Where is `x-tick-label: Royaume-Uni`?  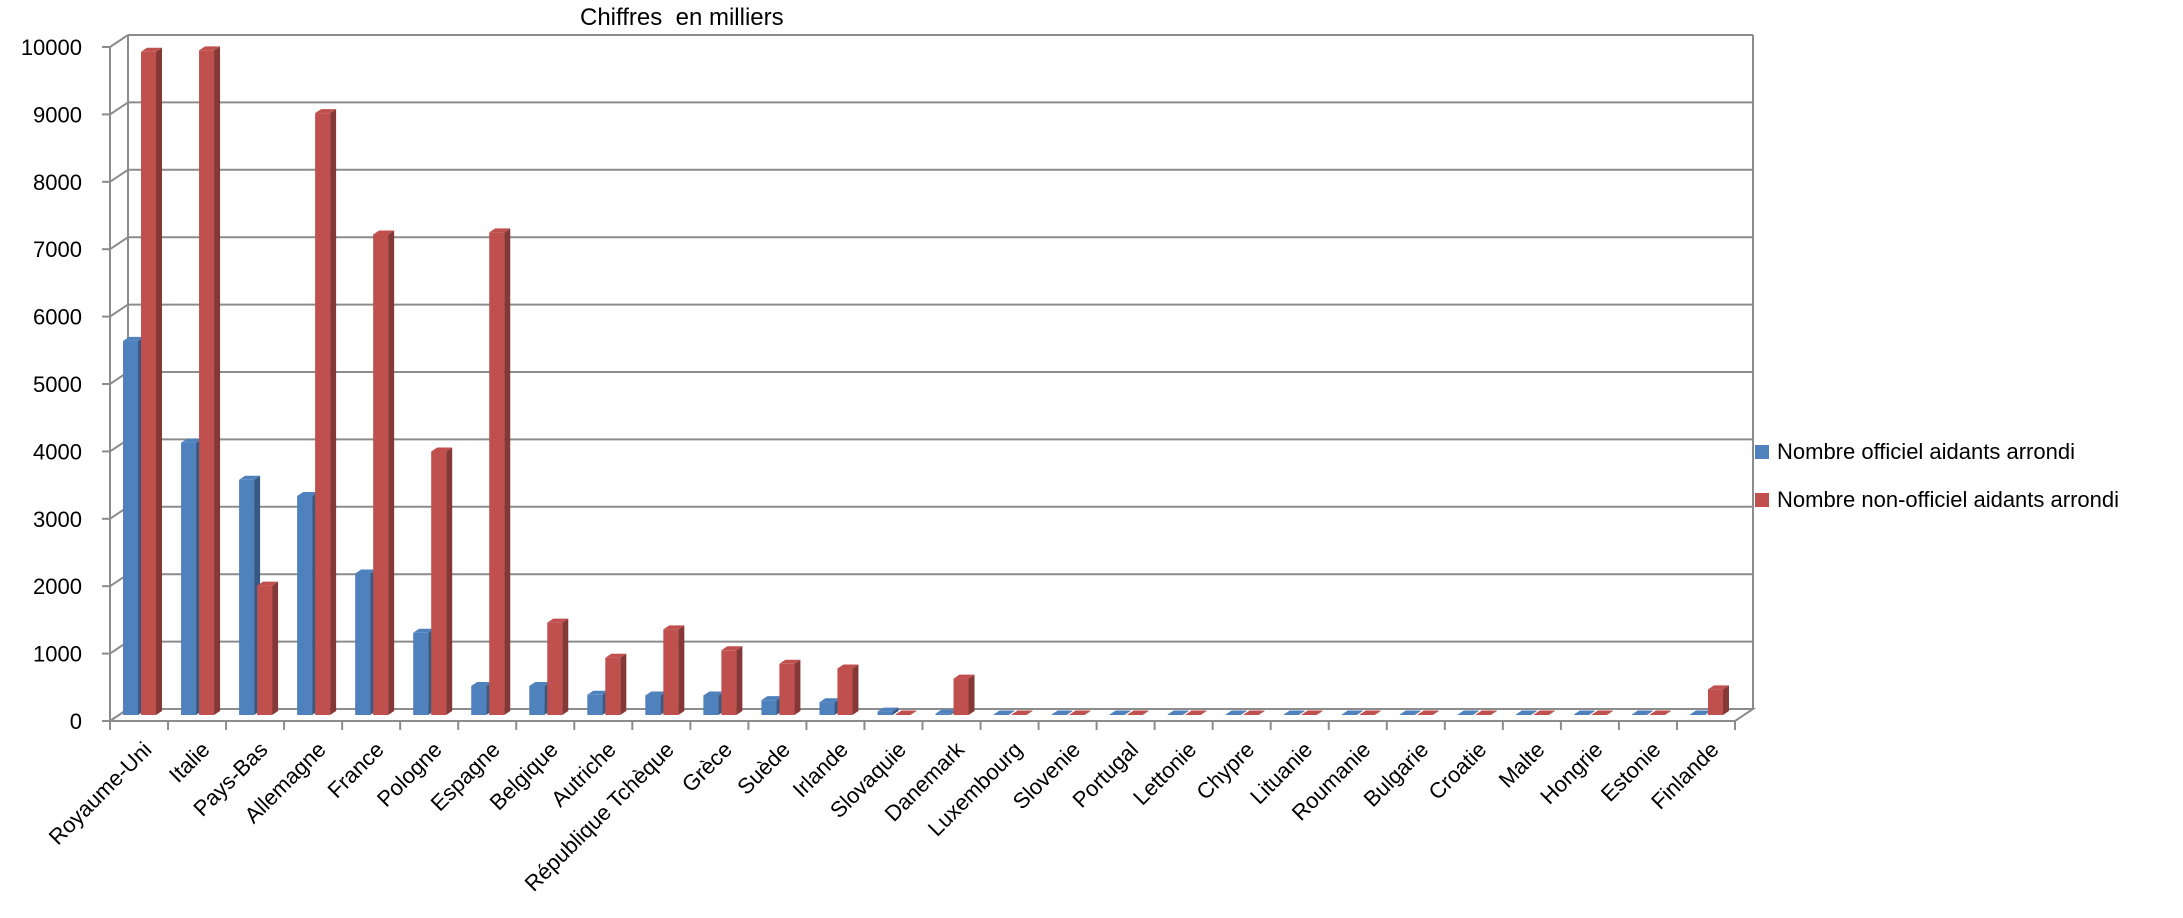
x-tick-label: Royaume-Uni is located at coordinates (100, 793).